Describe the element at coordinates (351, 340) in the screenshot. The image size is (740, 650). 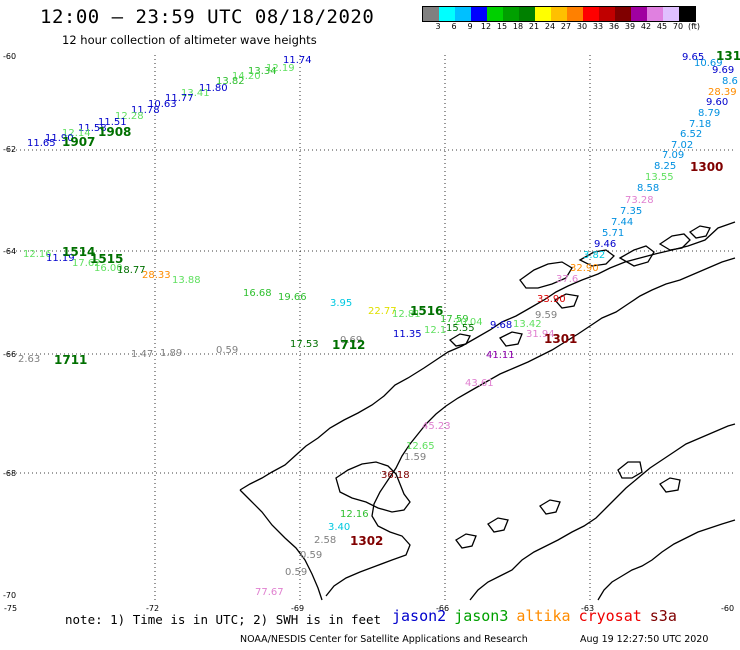
I see `wave-height-value: 0.69` at that location.